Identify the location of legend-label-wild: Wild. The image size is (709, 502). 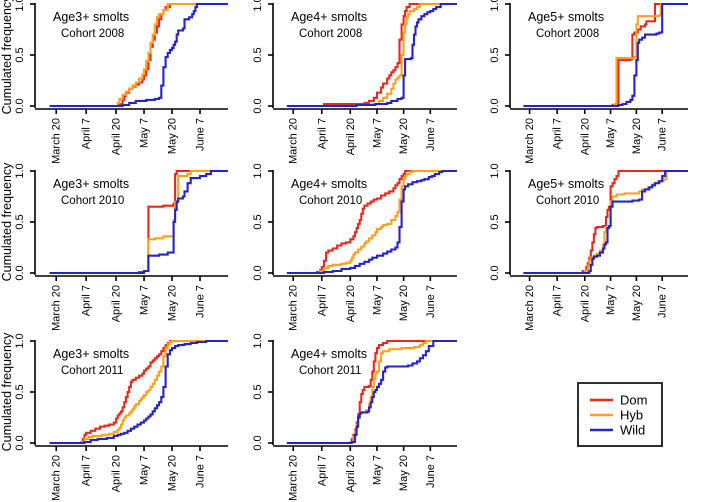
(632, 430).